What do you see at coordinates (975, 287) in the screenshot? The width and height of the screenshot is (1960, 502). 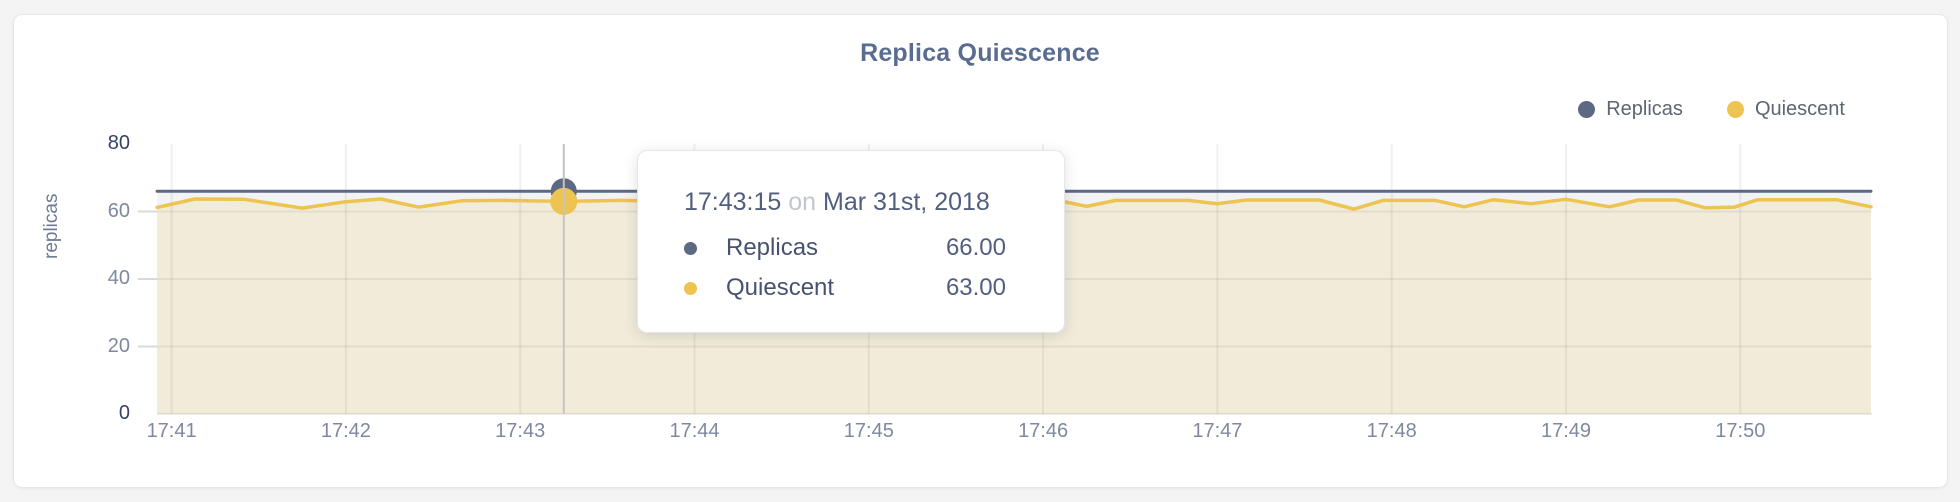 I see `tooltip-series-value: 63.00` at bounding box center [975, 287].